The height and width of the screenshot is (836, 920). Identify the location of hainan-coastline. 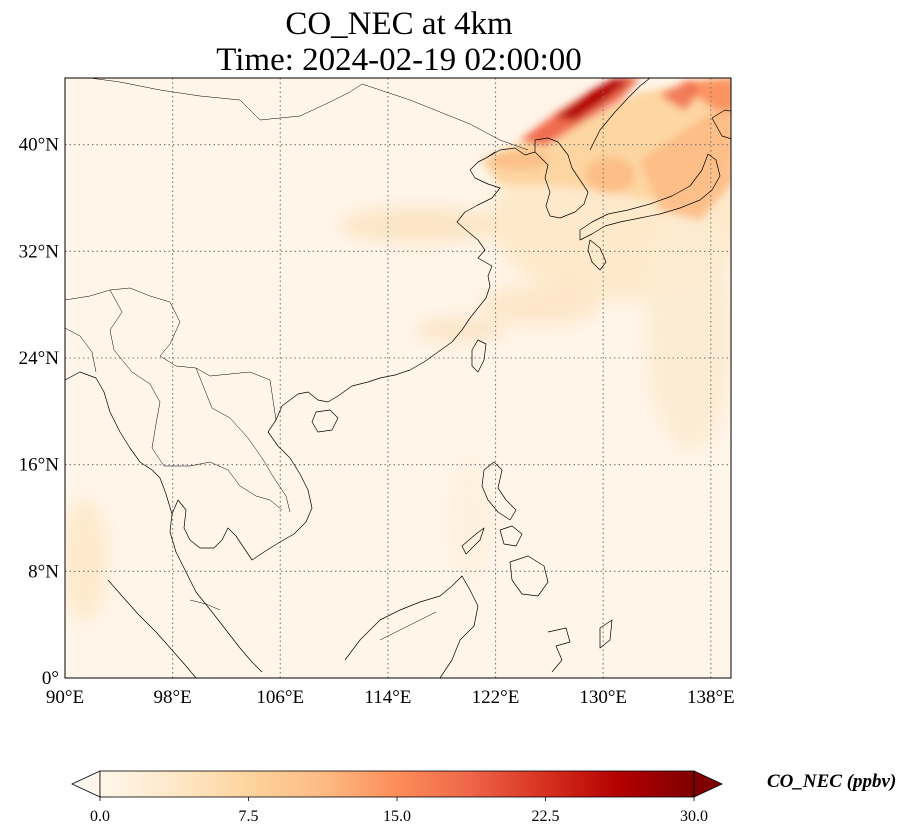
(325, 421).